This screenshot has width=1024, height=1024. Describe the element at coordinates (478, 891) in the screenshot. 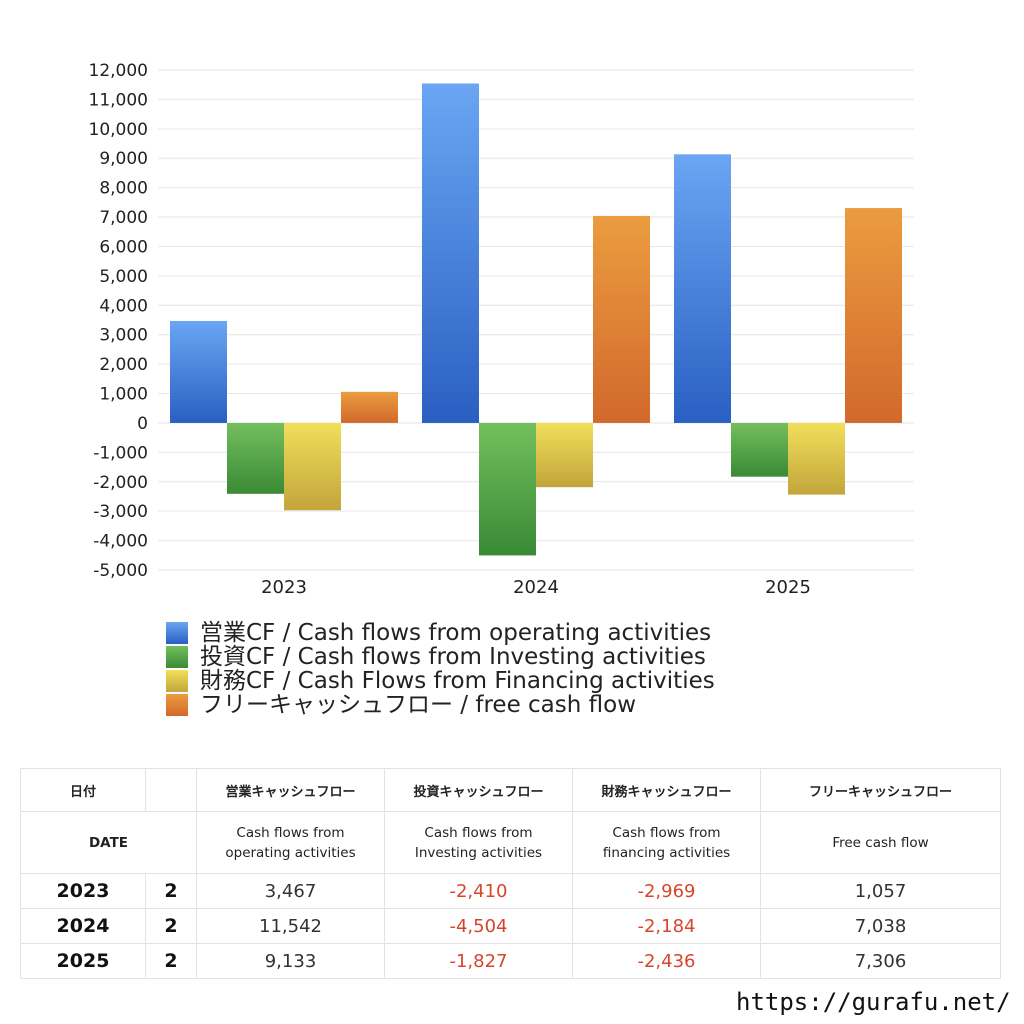

I see `row-investing: -2,410` at that location.